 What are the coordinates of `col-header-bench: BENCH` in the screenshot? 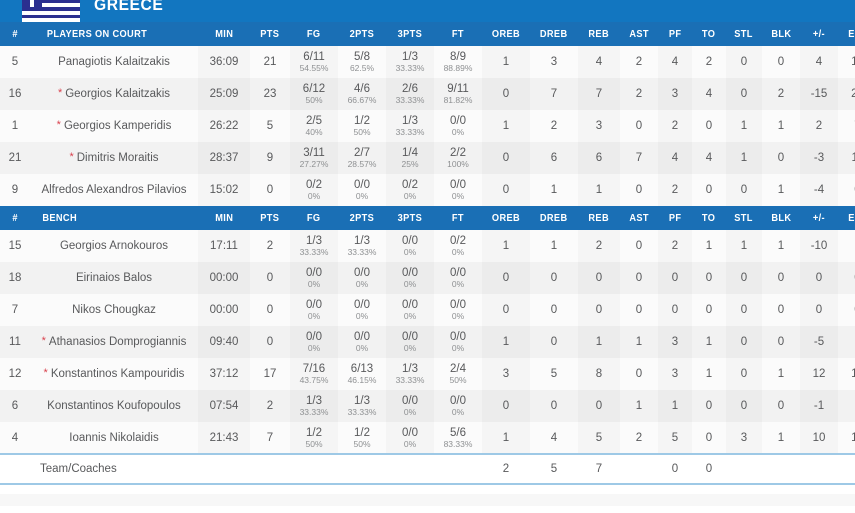 It's located at (59, 218).